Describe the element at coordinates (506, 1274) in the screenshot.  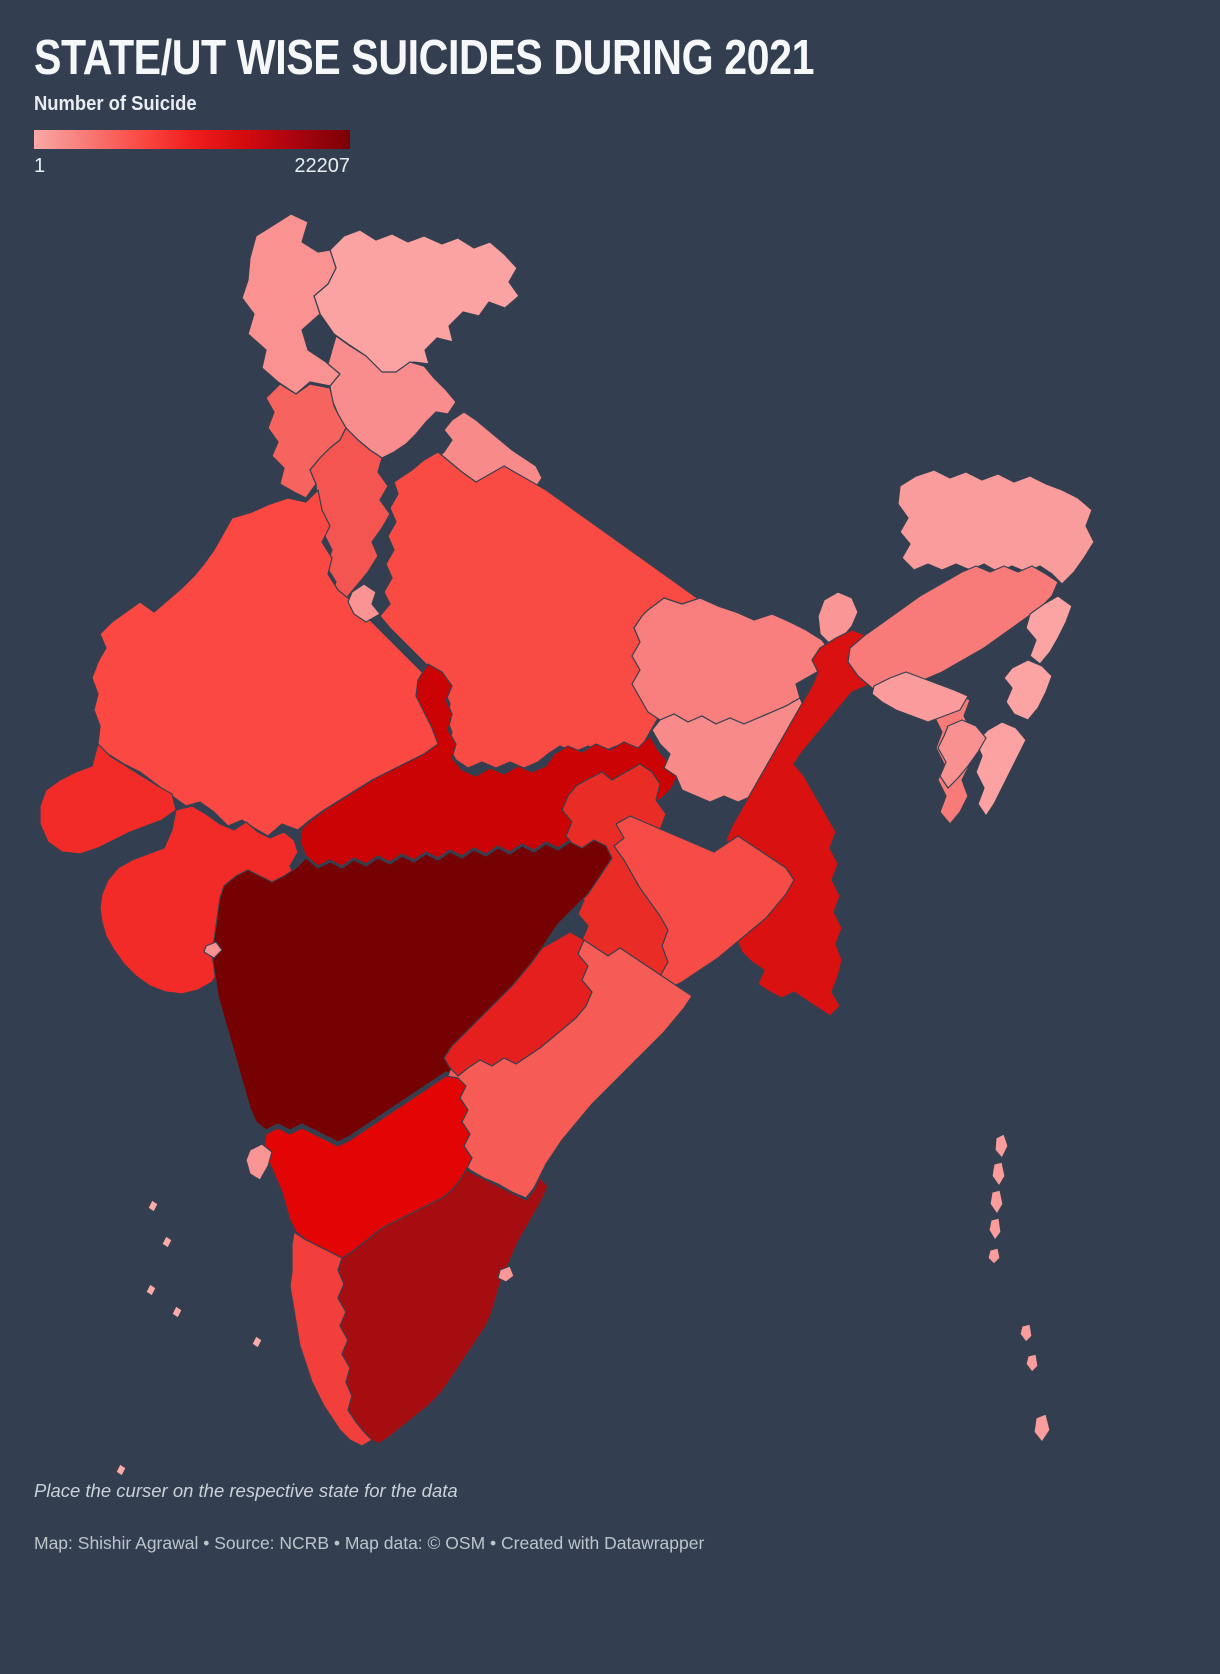
I see `state-puducherry: Puducherry` at that location.